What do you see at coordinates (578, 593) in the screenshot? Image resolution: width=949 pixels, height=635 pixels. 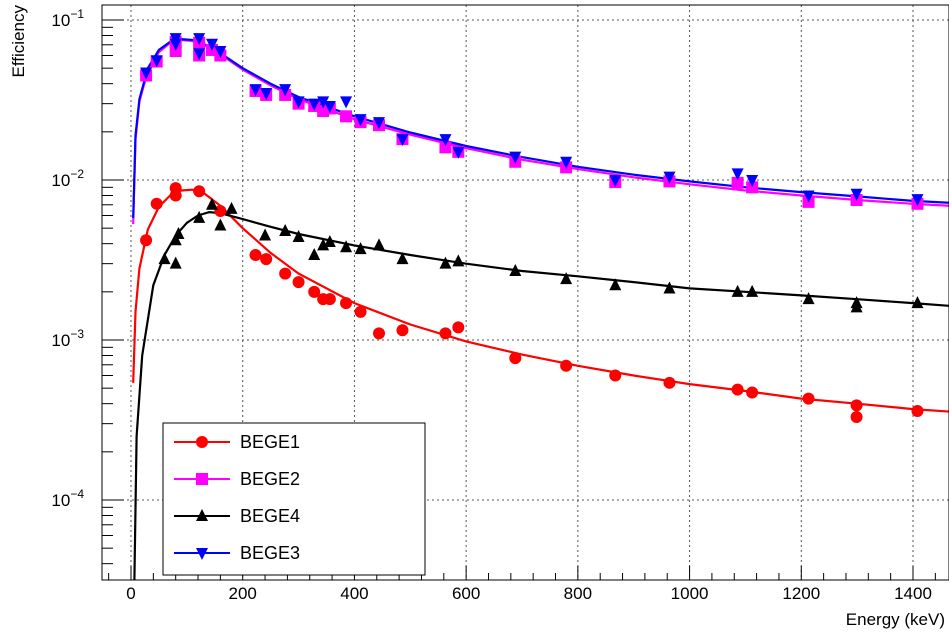 I see `x-tick-label: 800` at bounding box center [578, 593].